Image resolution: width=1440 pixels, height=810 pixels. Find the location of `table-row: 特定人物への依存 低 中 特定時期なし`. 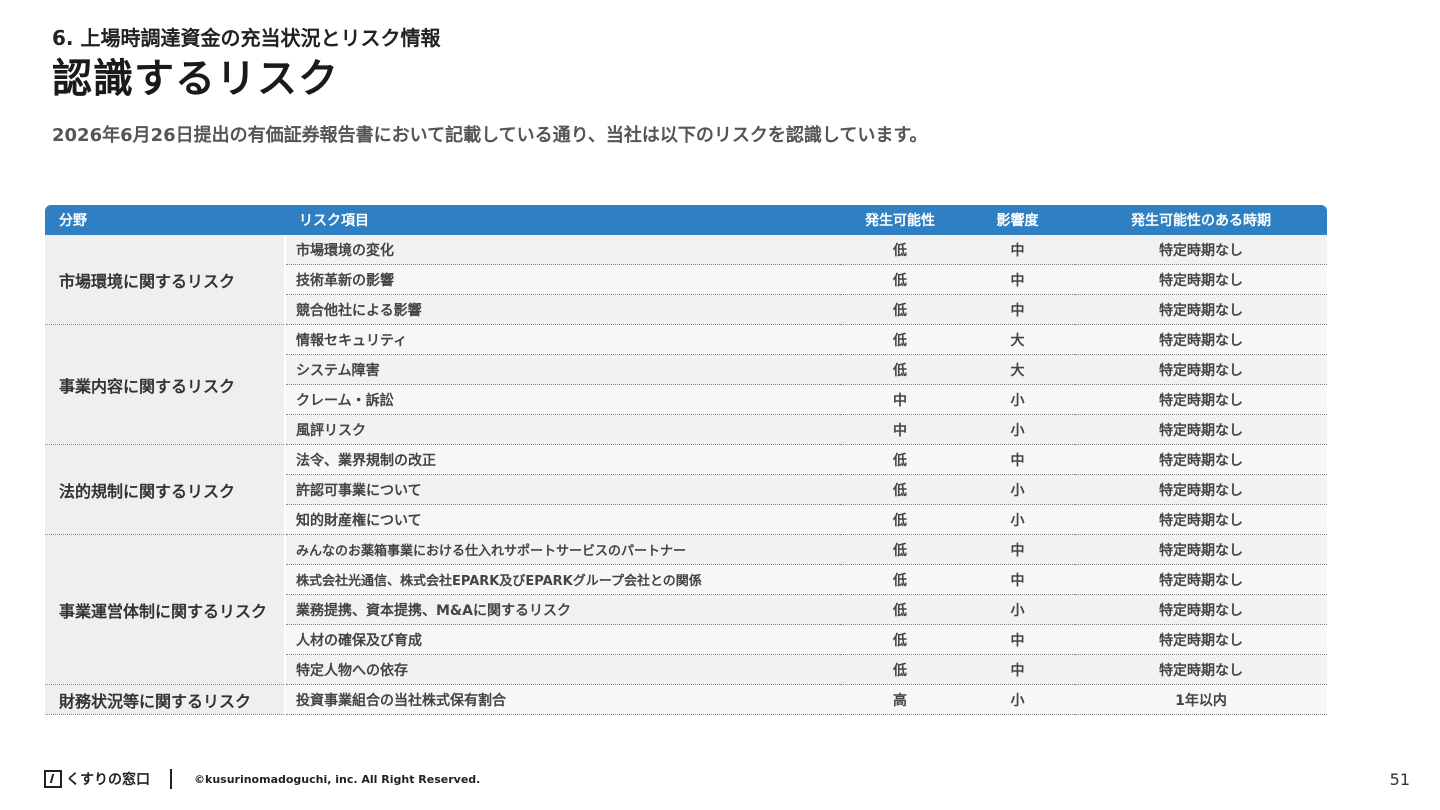

table-row: 特定人物への依存 低 中 特定時期なし is located at coordinates (686, 669).